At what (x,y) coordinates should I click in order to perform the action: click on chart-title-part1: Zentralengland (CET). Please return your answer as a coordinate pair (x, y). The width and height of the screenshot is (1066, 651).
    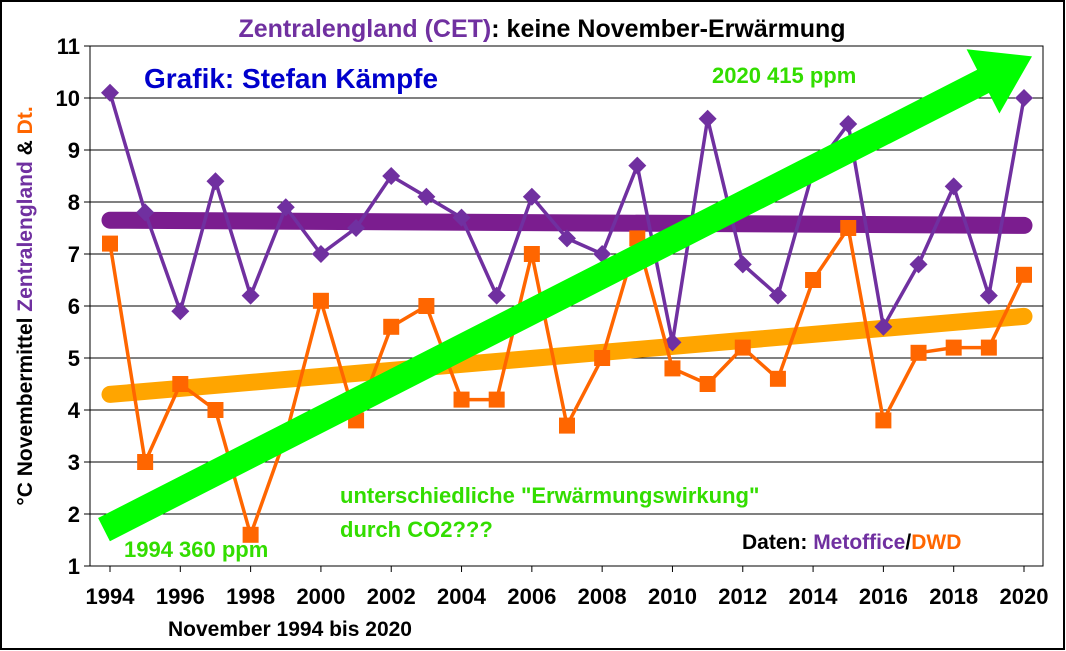
    Looking at the image, I should click on (364, 29).